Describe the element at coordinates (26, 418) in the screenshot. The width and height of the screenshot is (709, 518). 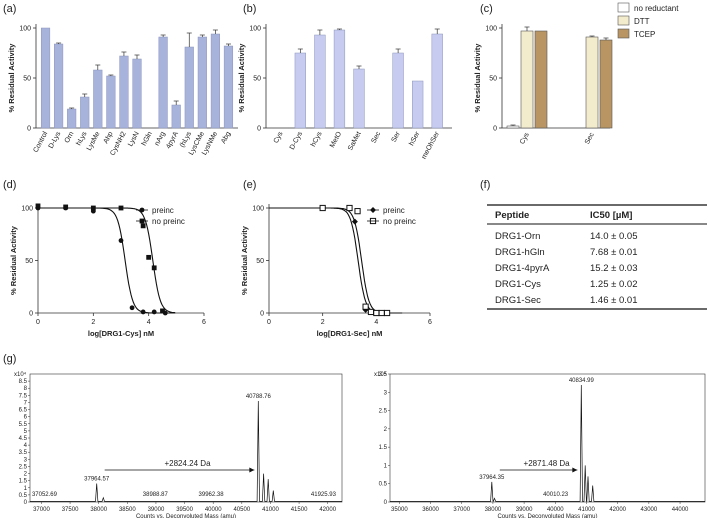
I see `y-tick-label: 6` at that location.